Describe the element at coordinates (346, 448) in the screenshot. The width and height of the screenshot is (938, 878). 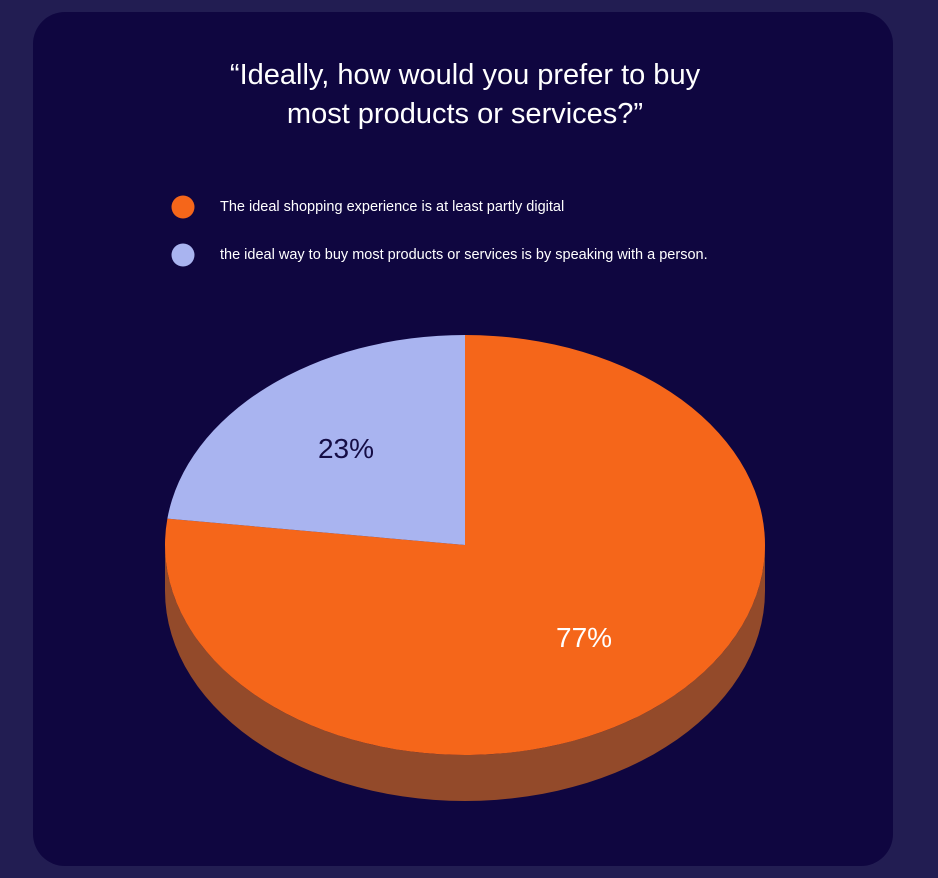
I see `data-label: 23%` at that location.